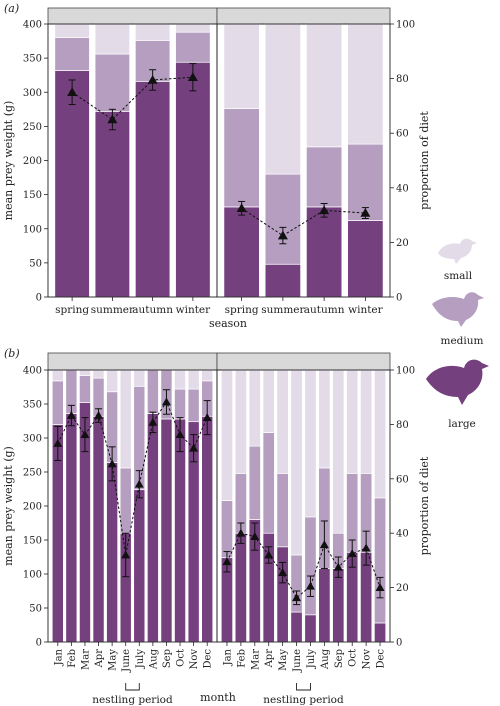 This screenshot has height=706, width=500. I want to click on panel-a-bar-female-winter-small, so click(193, 28).